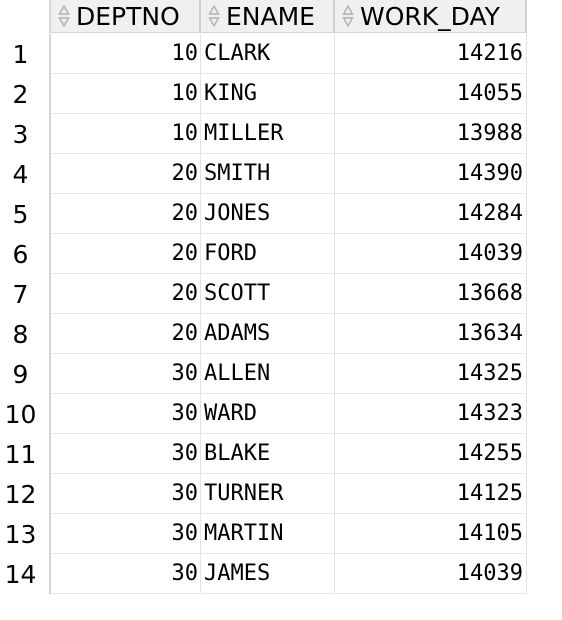 This screenshot has height=620, width=562. Describe the element at coordinates (431, 374) in the screenshot. I see `cell-work-day: 14325` at that location.